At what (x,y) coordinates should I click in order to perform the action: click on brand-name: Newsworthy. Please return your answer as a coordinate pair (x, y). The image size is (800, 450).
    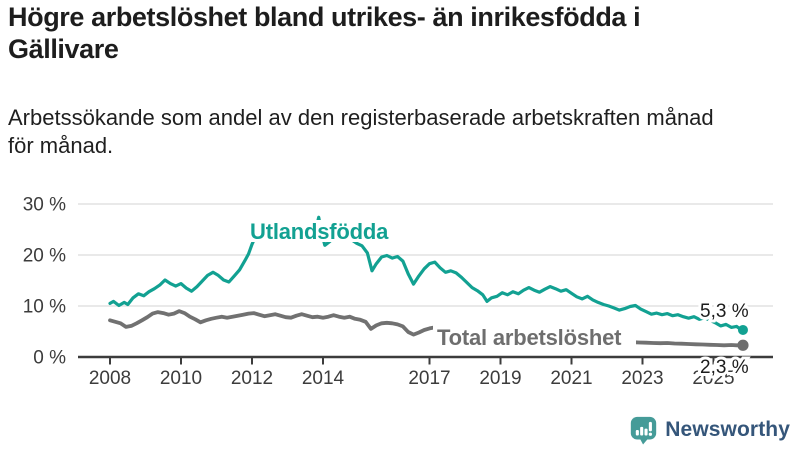
    Looking at the image, I should click on (727, 429).